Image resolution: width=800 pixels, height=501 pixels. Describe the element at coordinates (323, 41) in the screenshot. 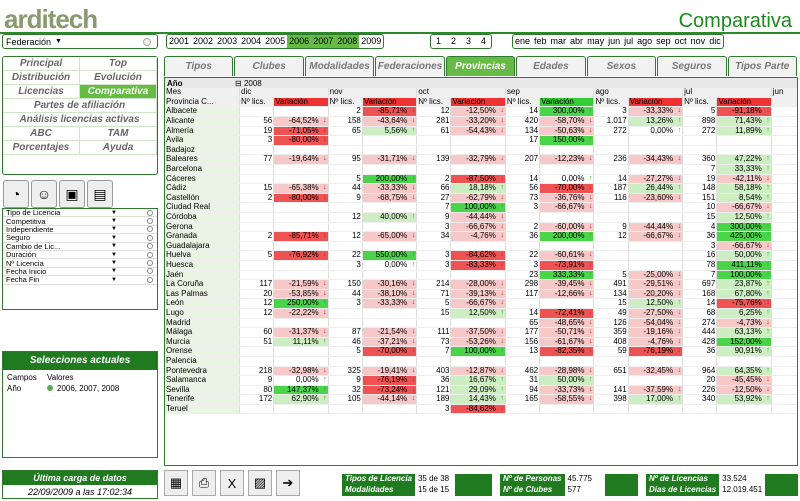

I see `year-2007: 2007` at that location.